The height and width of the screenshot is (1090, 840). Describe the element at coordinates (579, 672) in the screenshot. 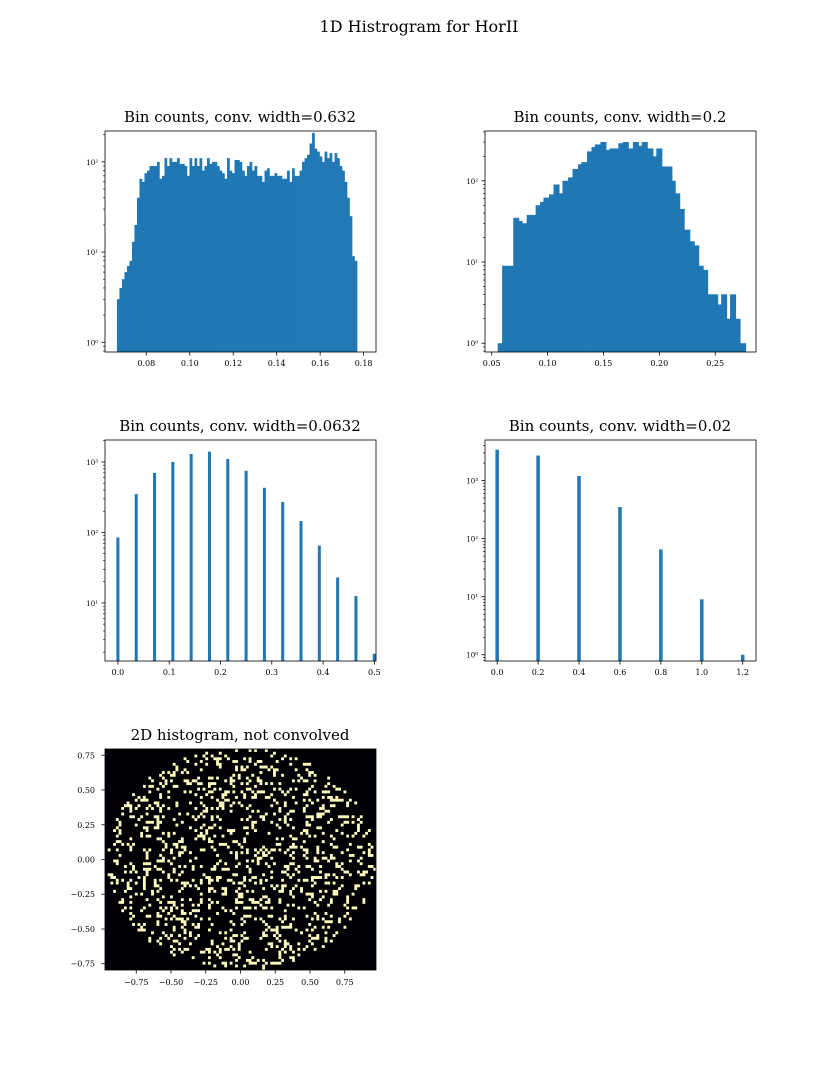

I see `x-tick-label: 0.4` at that location.